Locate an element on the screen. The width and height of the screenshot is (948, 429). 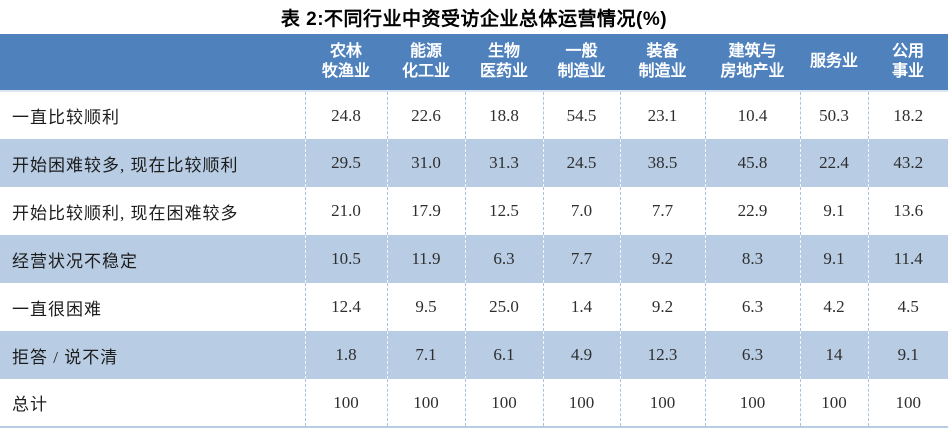
table-row: 一直很困难 12.4 9.5 25.0 1.4 9.2 6.3 4.2 4.5 is located at coordinates (474, 307).